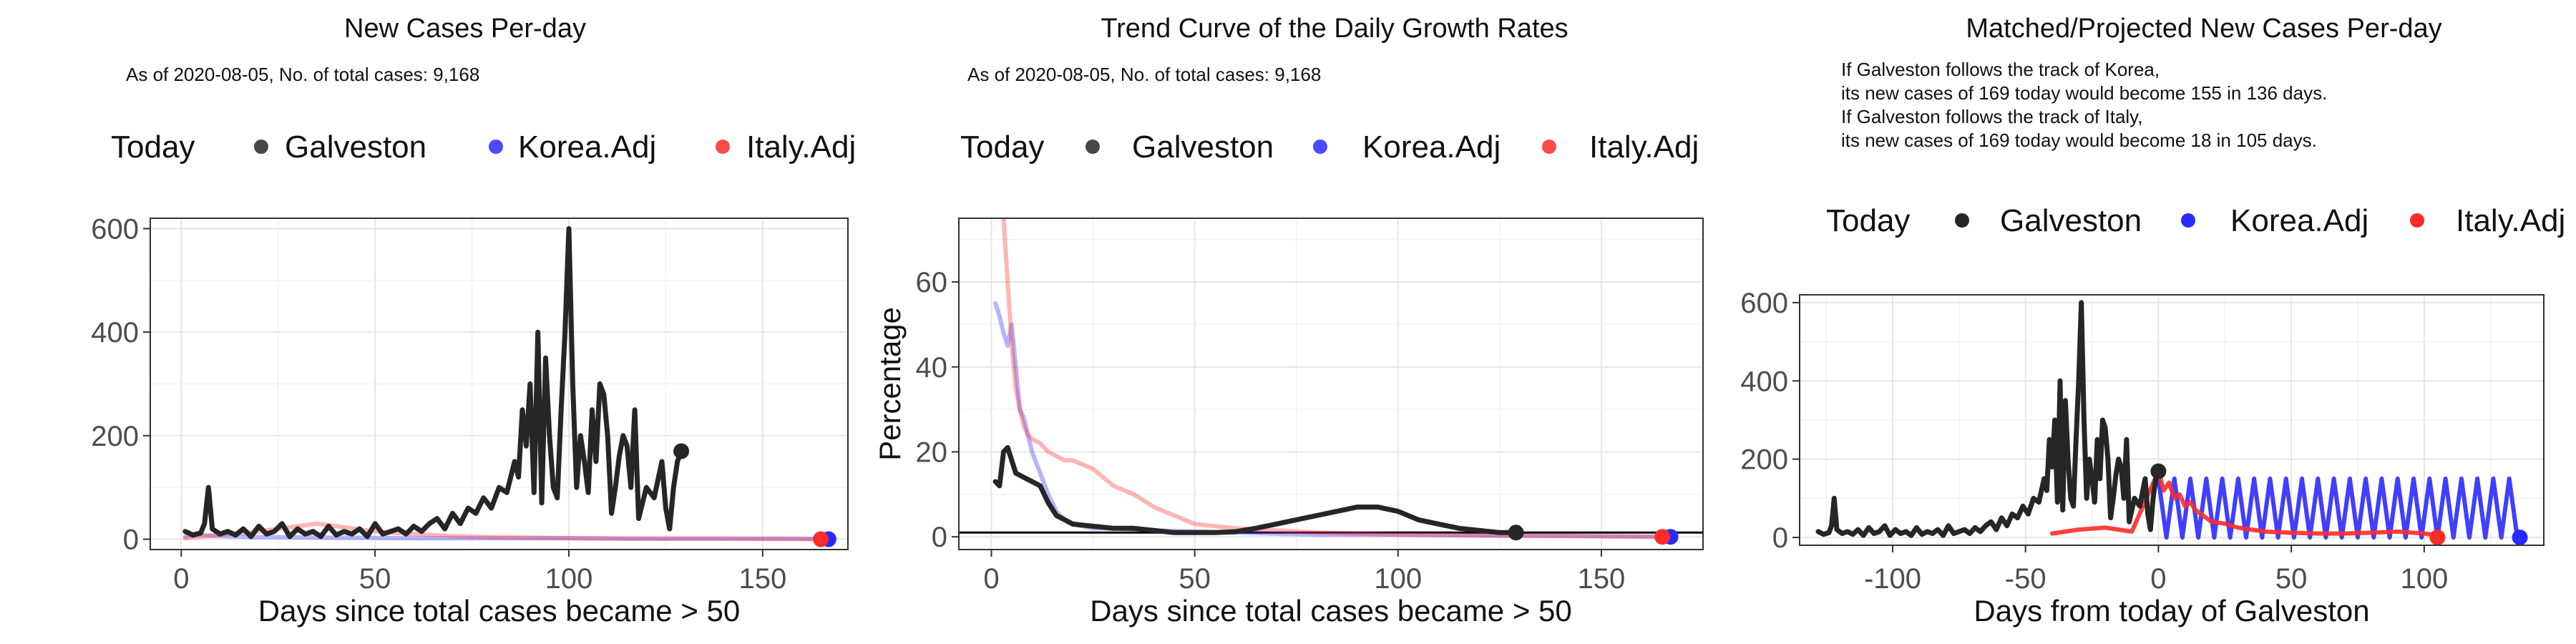 The width and height of the screenshot is (2576, 644). Describe the element at coordinates (2171, 611) in the screenshot. I see `x-axis-title: Days from today of Galveston` at that location.